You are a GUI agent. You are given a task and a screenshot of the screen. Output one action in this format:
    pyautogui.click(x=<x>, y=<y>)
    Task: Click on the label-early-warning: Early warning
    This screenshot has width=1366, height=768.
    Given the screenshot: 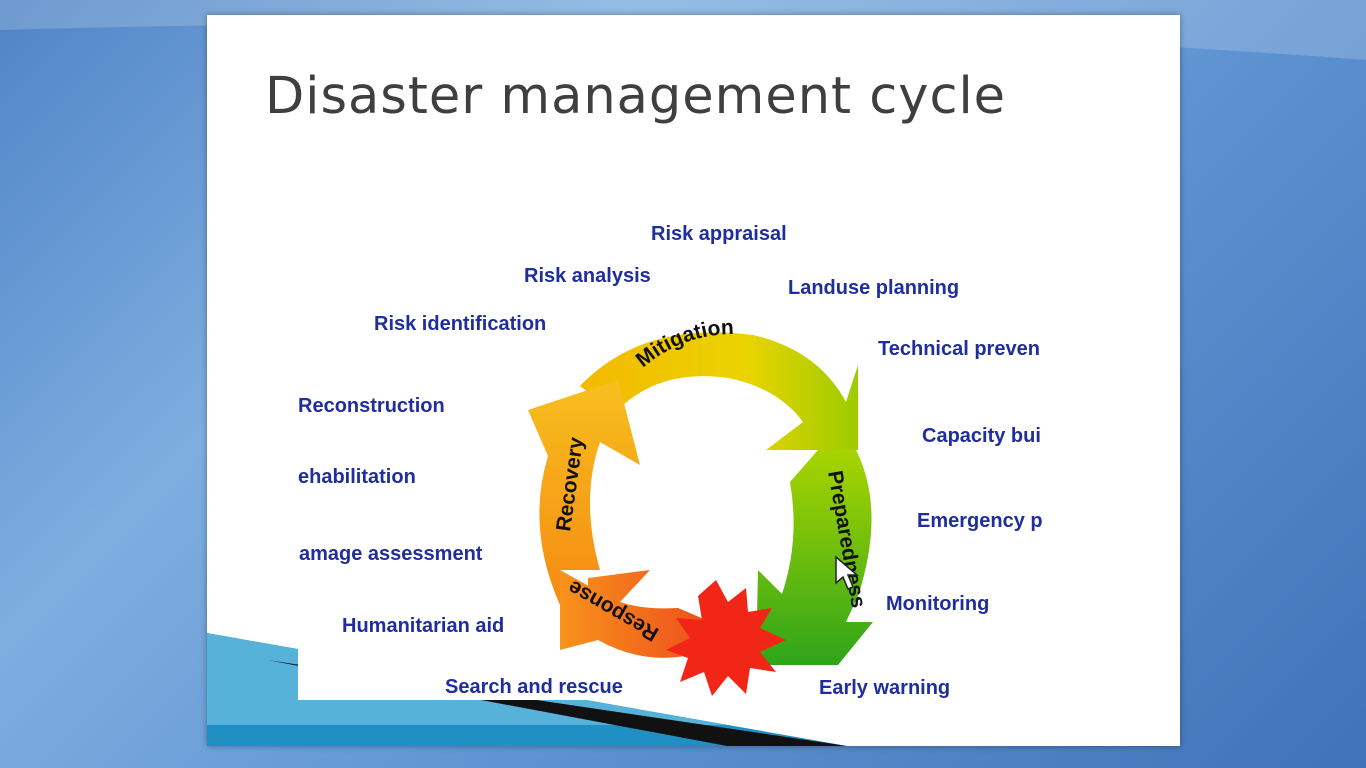 What is the action you would take?
    pyautogui.click(x=885, y=688)
    